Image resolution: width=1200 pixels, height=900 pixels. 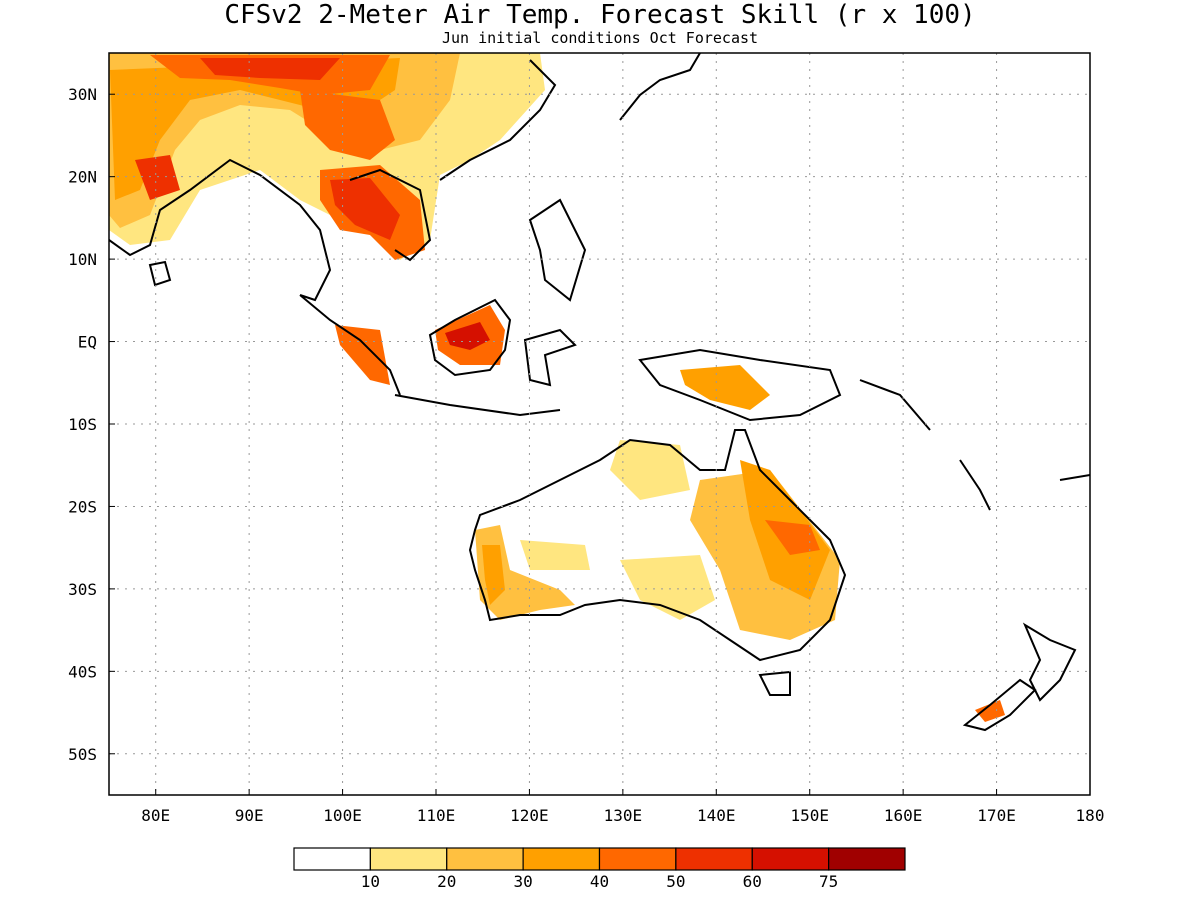 What do you see at coordinates (155, 815) in the screenshot?
I see `lon-tick-label: 80E` at bounding box center [155, 815].